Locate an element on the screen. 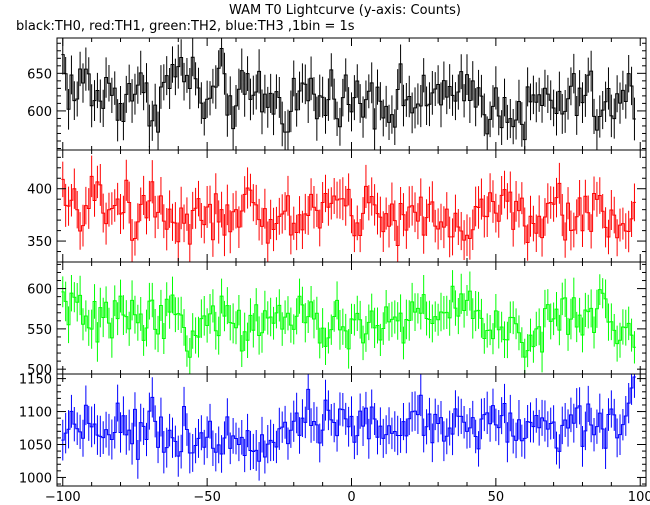 The width and height of the screenshot is (650, 505). x-axis: −100 −50 0 50 100 is located at coordinates (347, 497).